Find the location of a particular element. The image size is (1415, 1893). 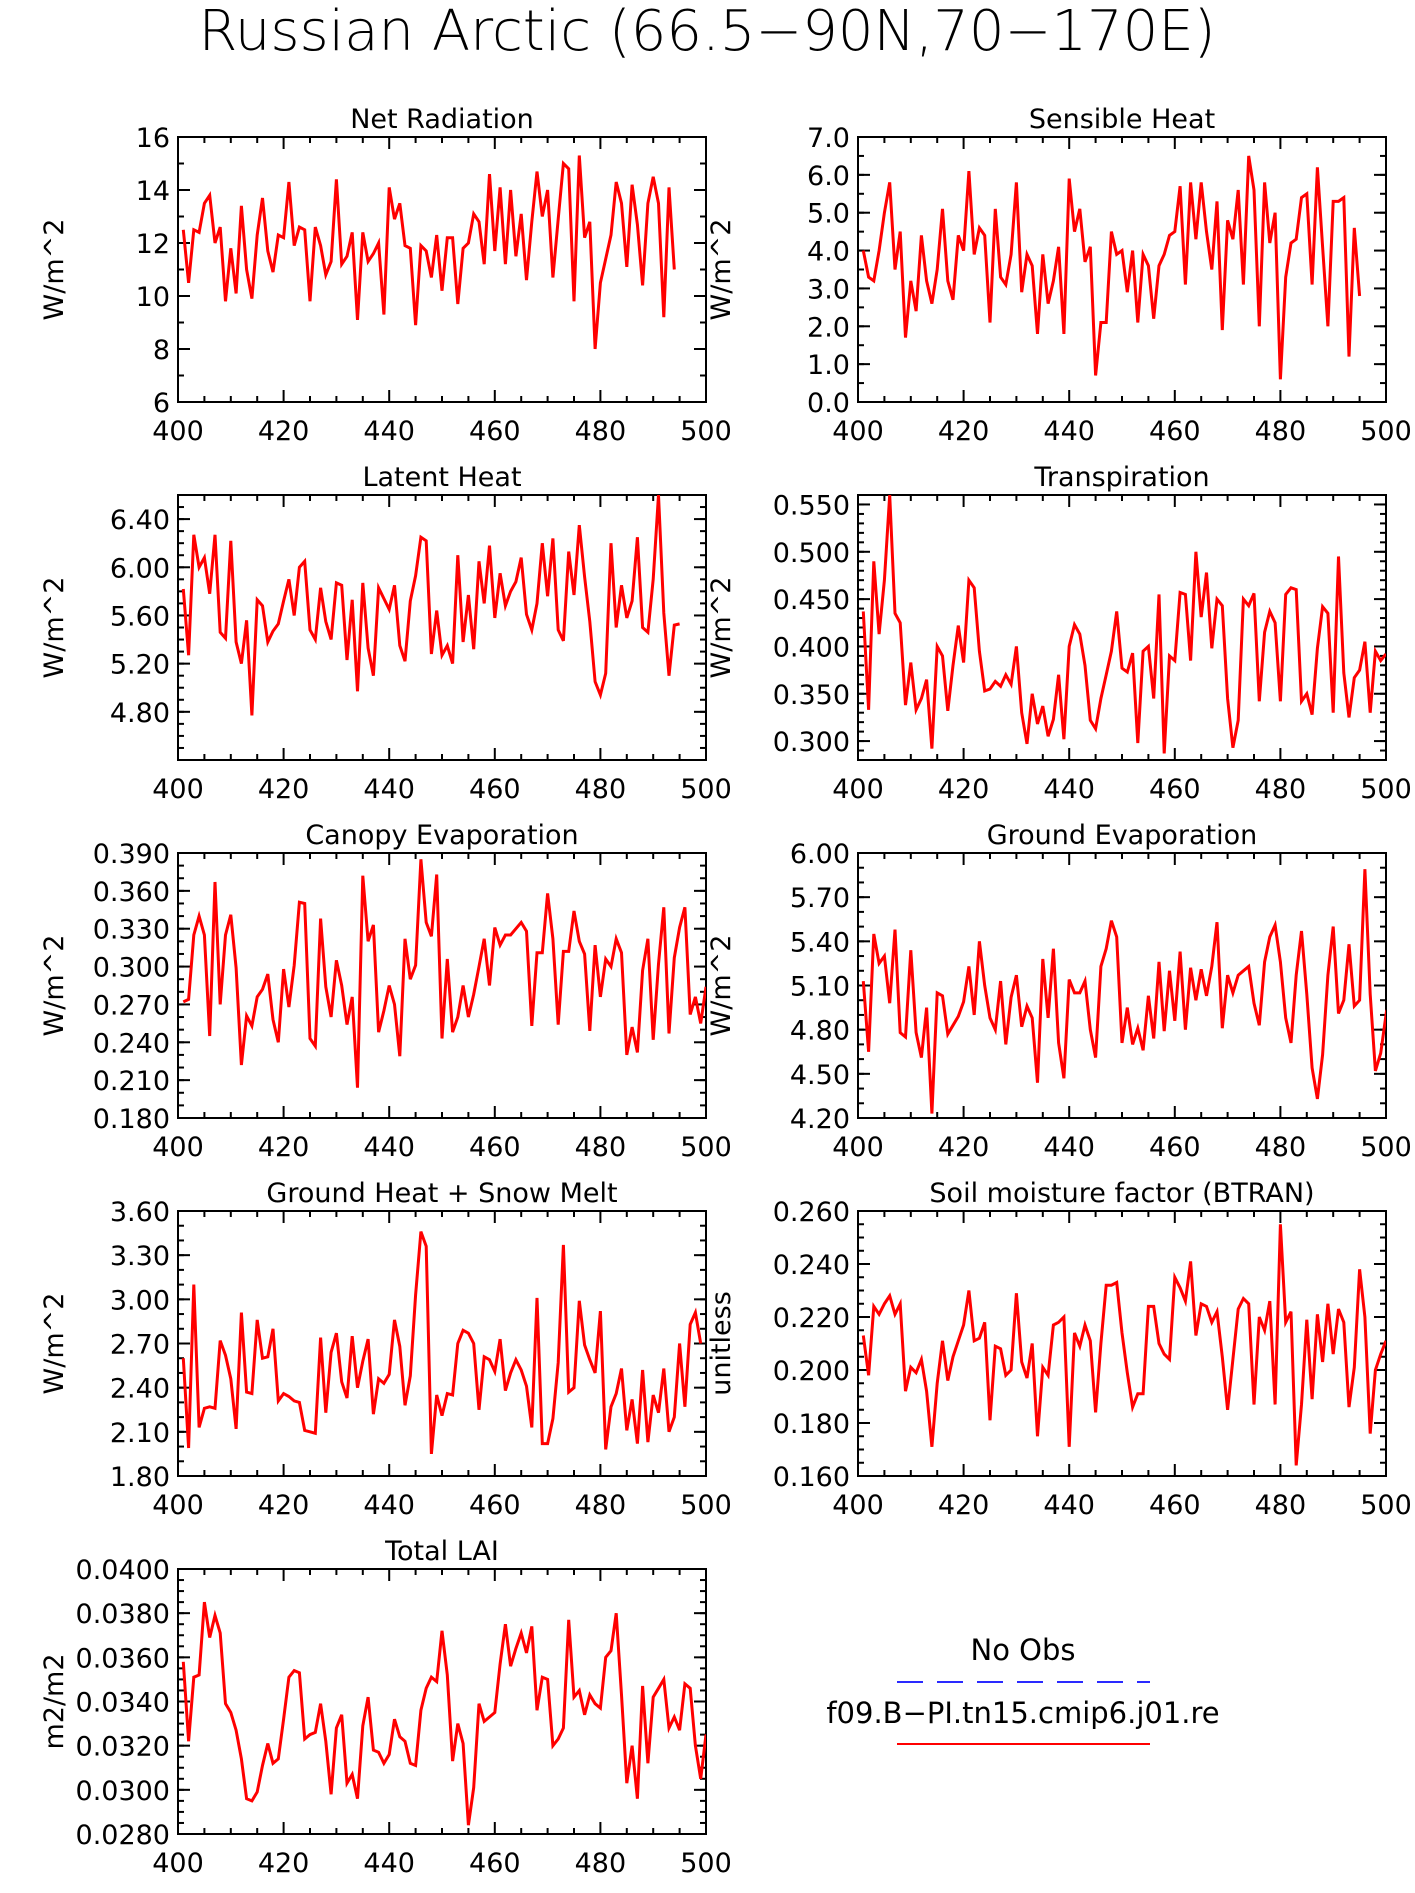

legend-obs-label: No Obs is located at coordinates (1023, 1650).